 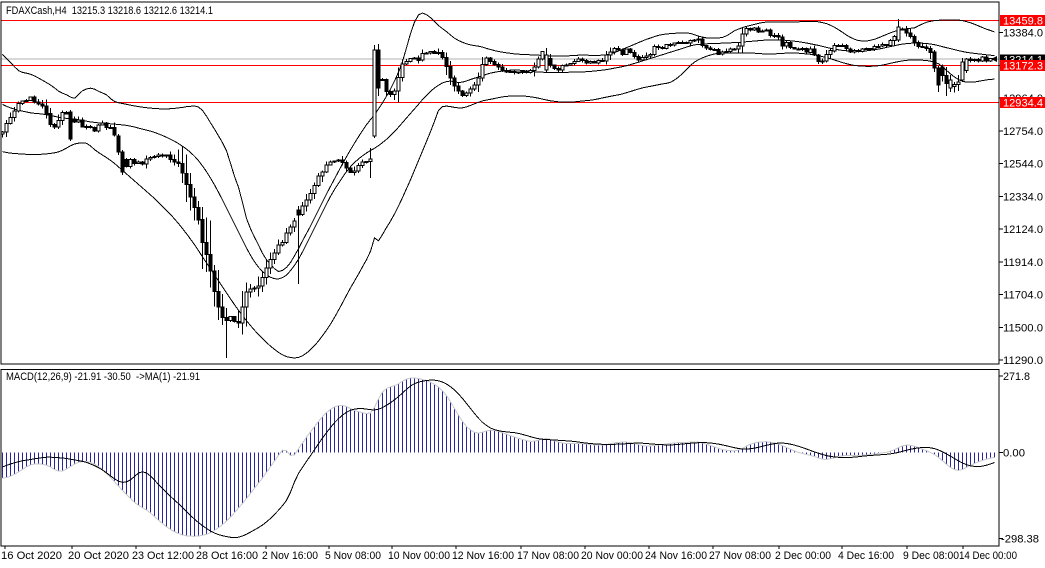 What do you see at coordinates (1014, 454) in the screenshot?
I see `svg-text: 0.00` at bounding box center [1014, 454].